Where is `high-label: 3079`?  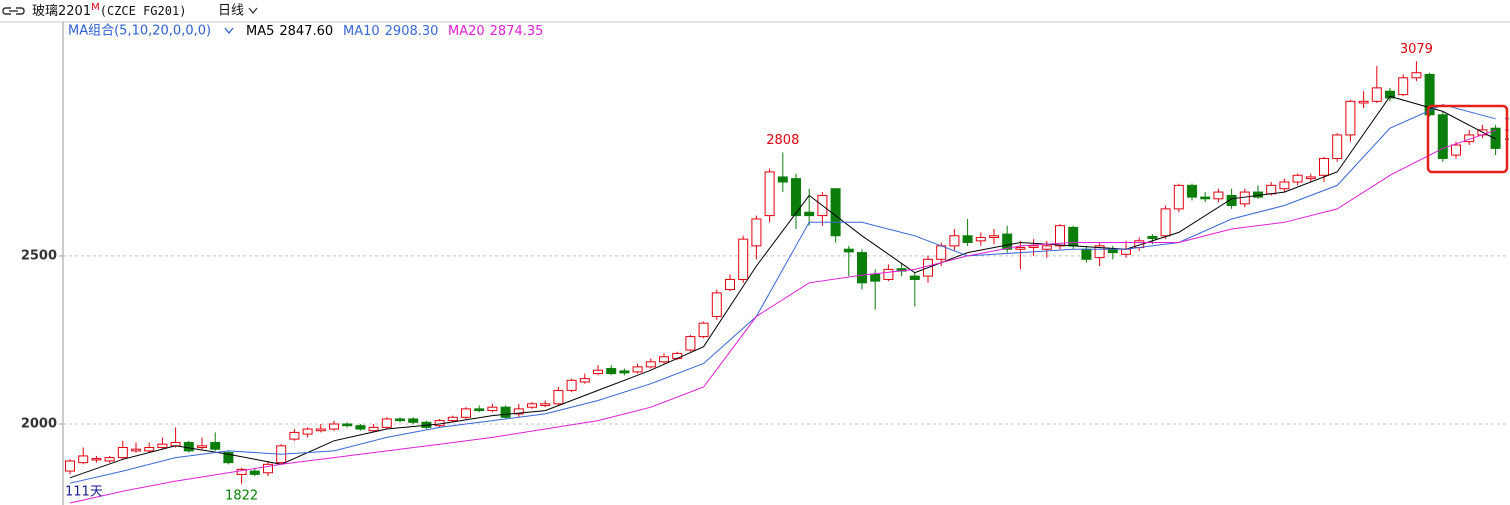
high-label: 3079 is located at coordinates (1416, 49).